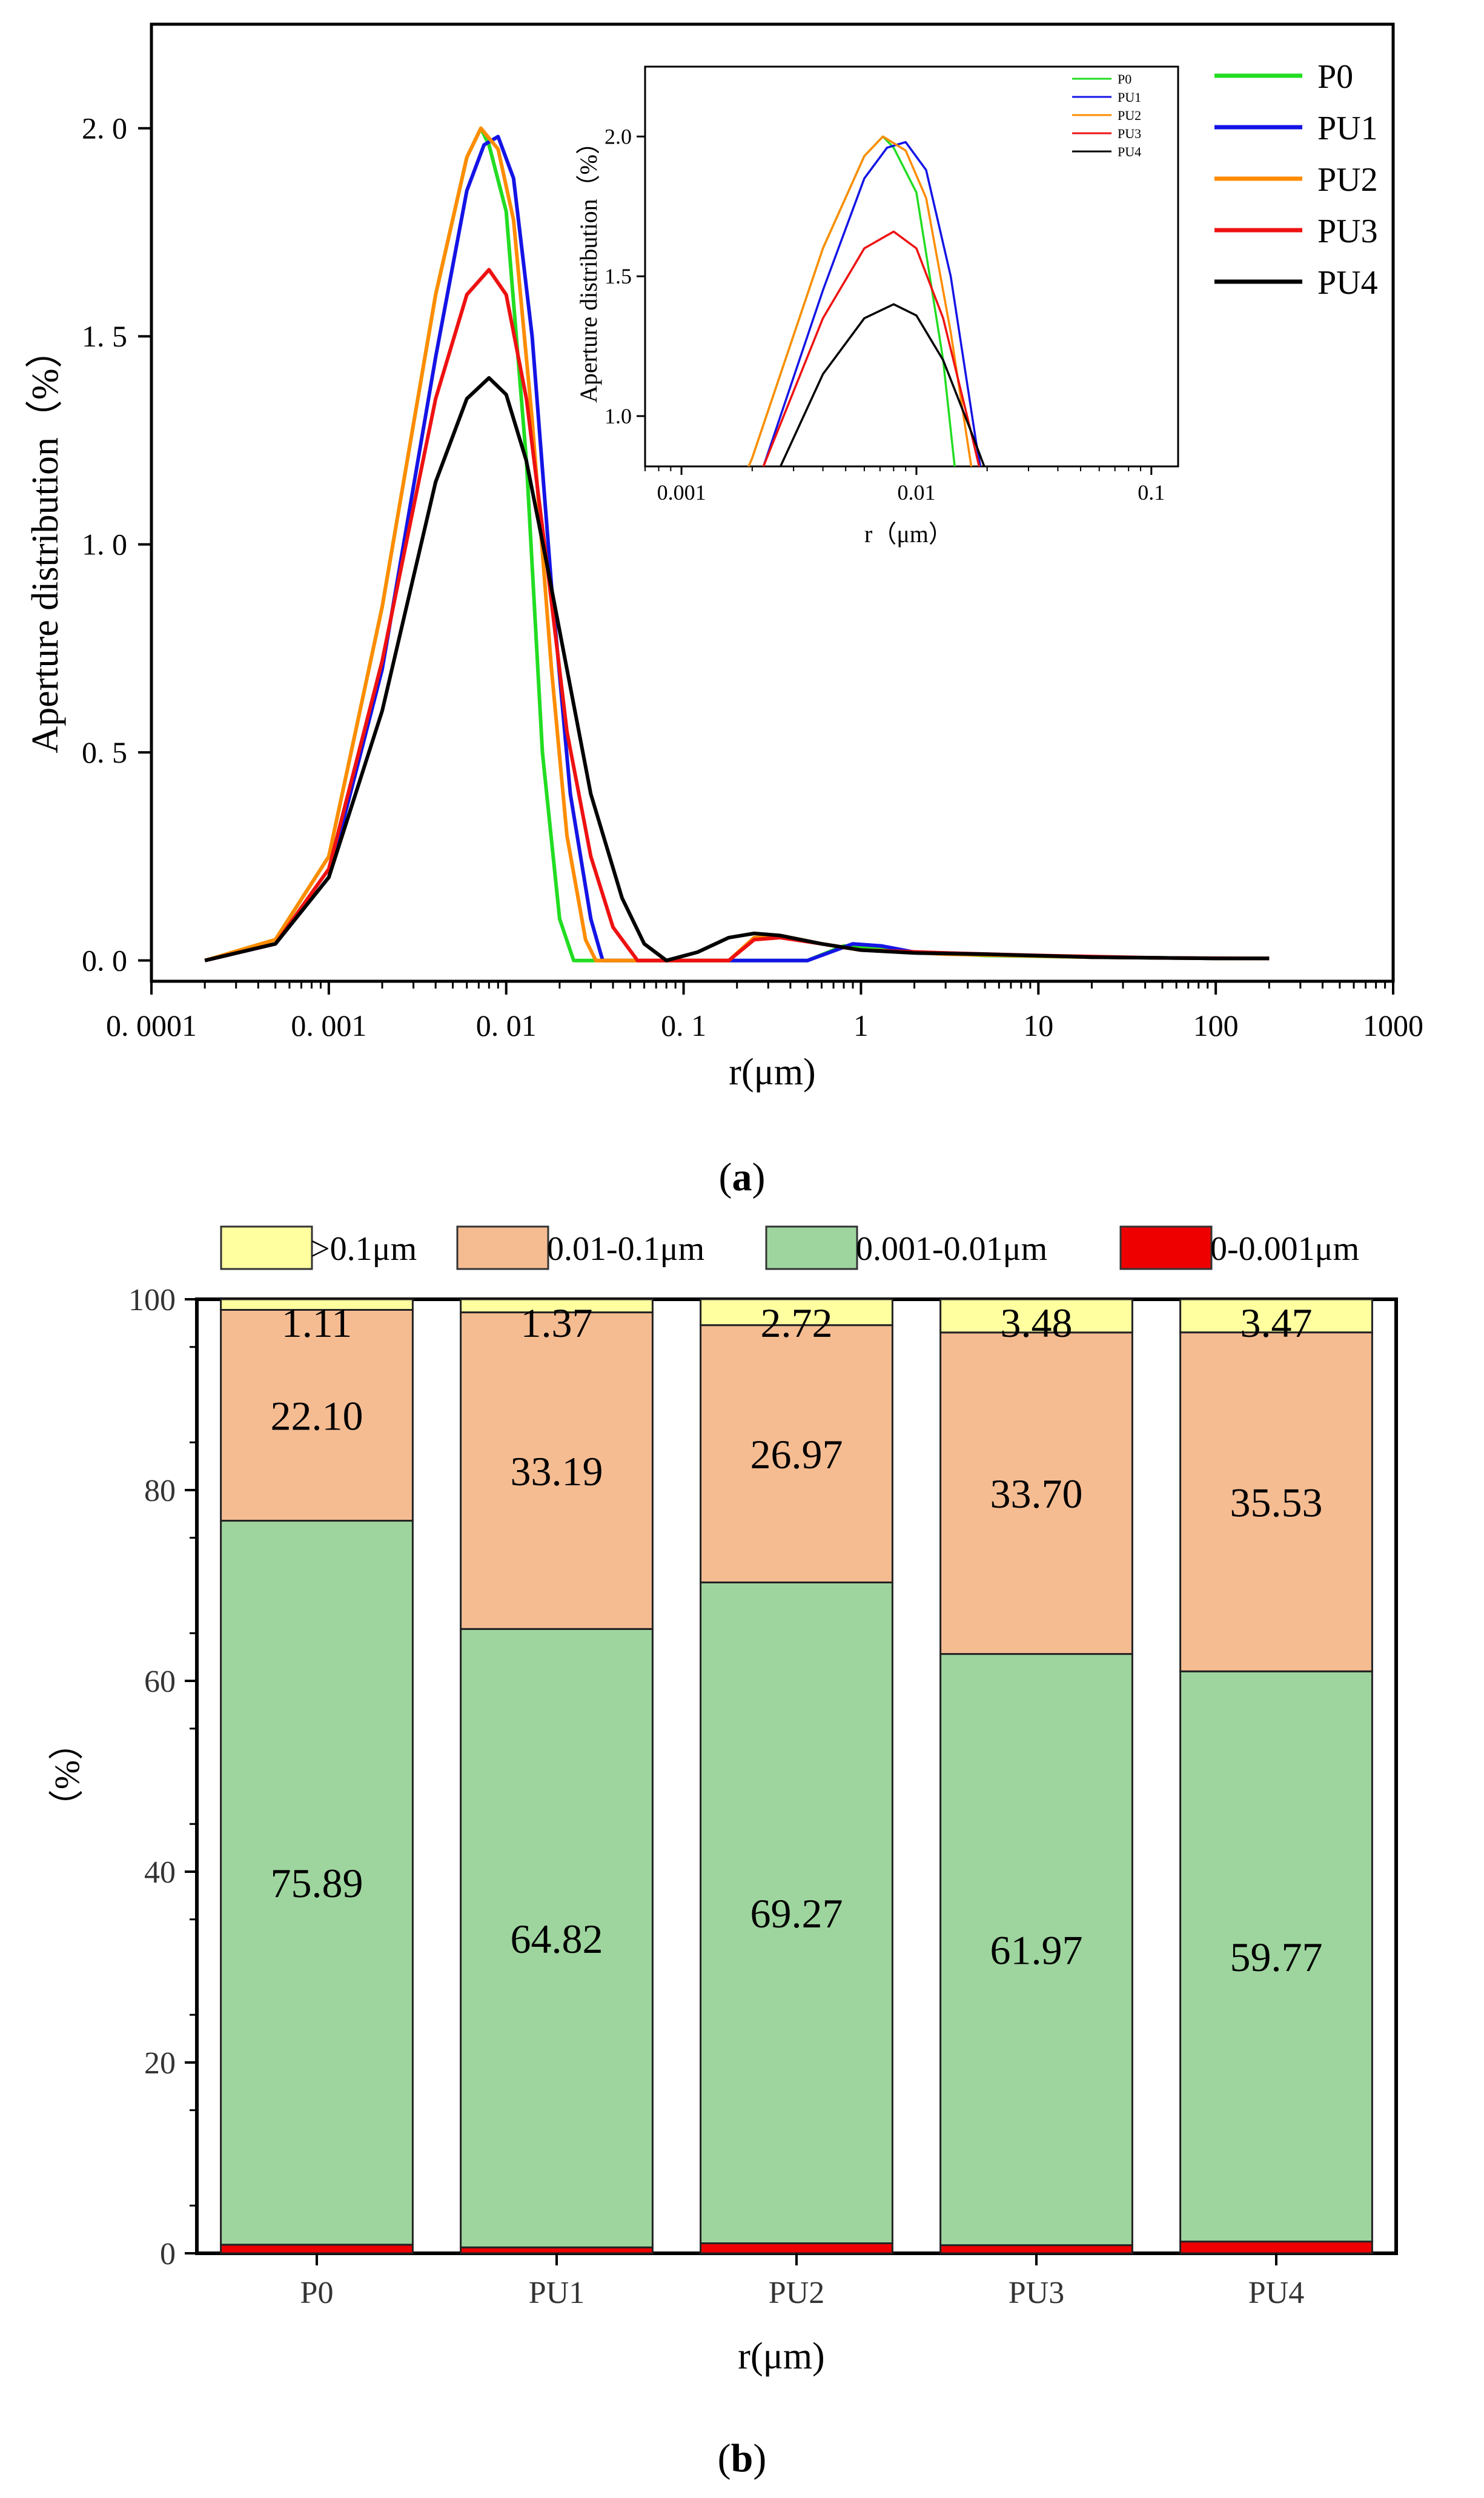 The height and width of the screenshot is (2498, 1484). I want to click on y-tick-label: 0. 0, so click(105, 961).